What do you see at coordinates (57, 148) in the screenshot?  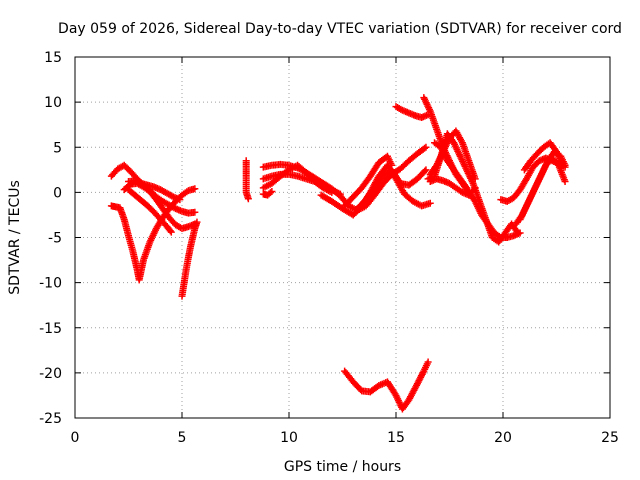 I see `y-tick-label: 5` at bounding box center [57, 148].